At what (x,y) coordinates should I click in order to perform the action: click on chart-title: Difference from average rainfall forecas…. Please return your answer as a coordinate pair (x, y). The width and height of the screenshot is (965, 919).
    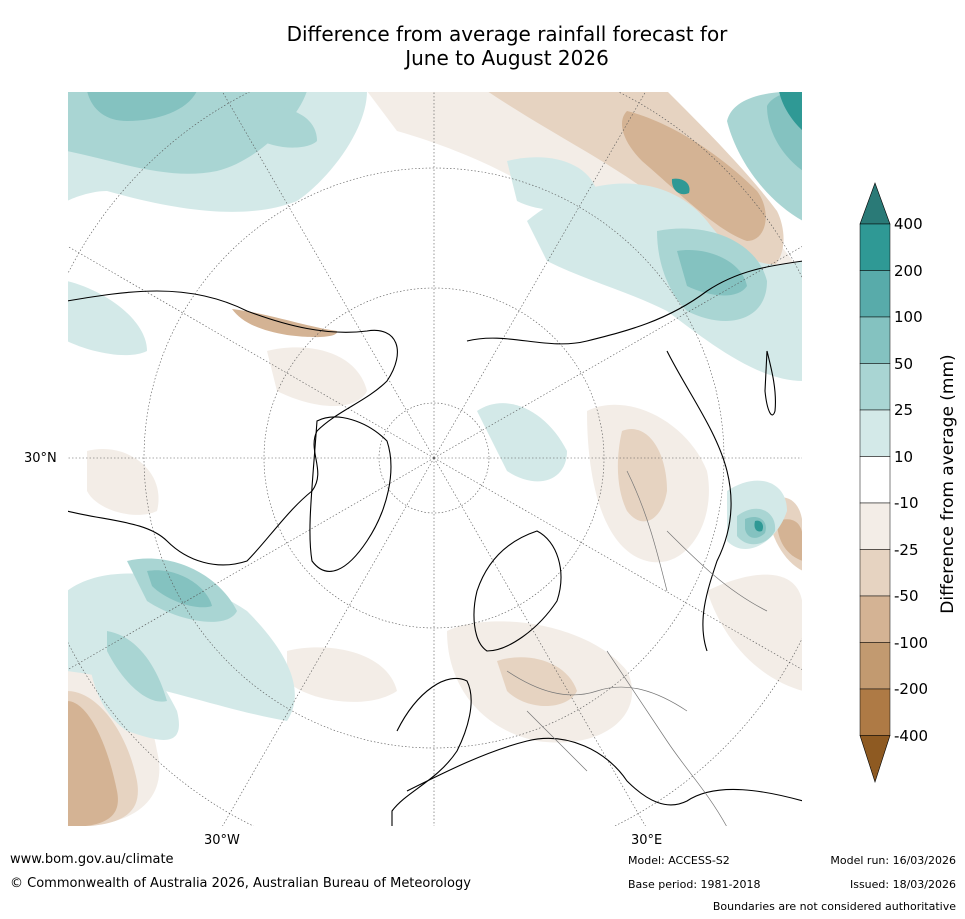
    Looking at the image, I should click on (482, 46).